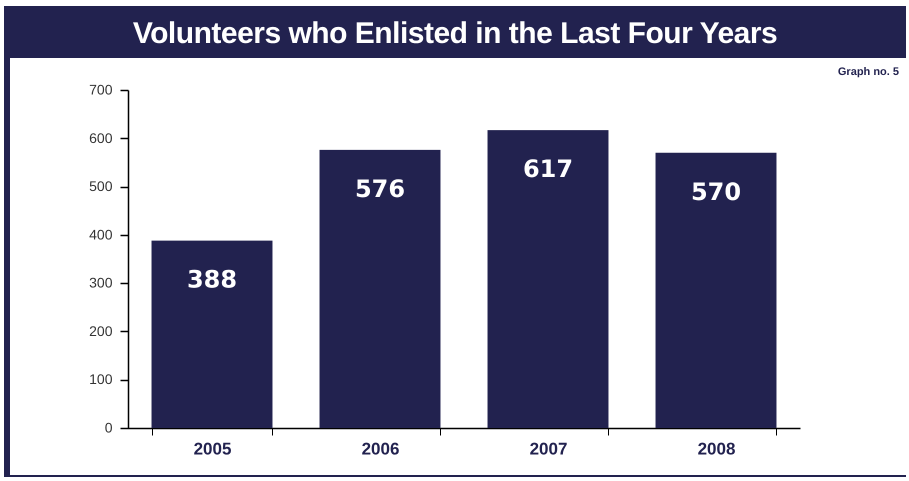  Describe the element at coordinates (101, 138) in the screenshot. I see `y-tick-label: 600` at that location.